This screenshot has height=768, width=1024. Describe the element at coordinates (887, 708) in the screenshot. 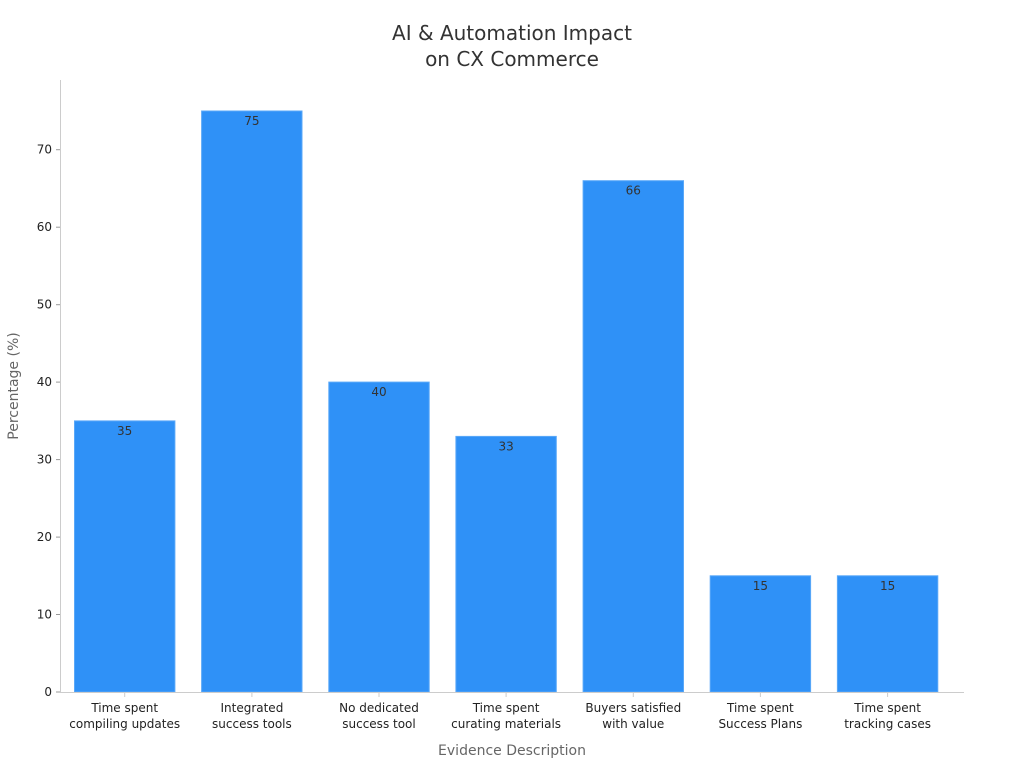

I see `x-tick-label-7-line-1: Time spent` at that location.